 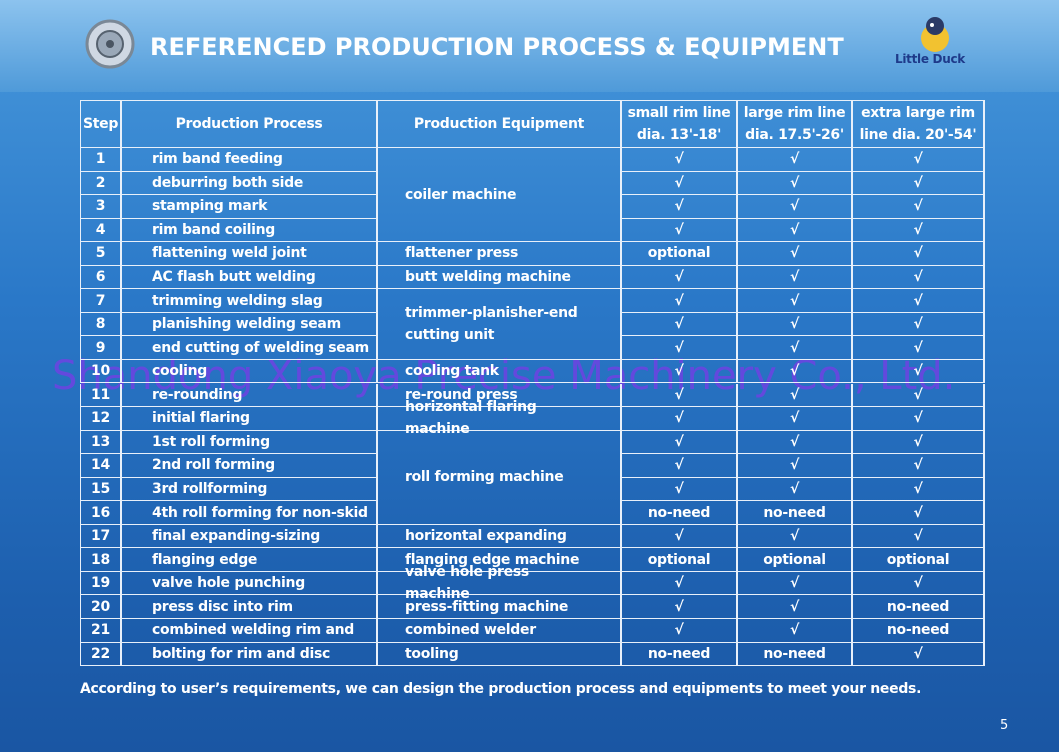 I want to click on cell-text: AC flash butt welding, so click(x=234, y=277).